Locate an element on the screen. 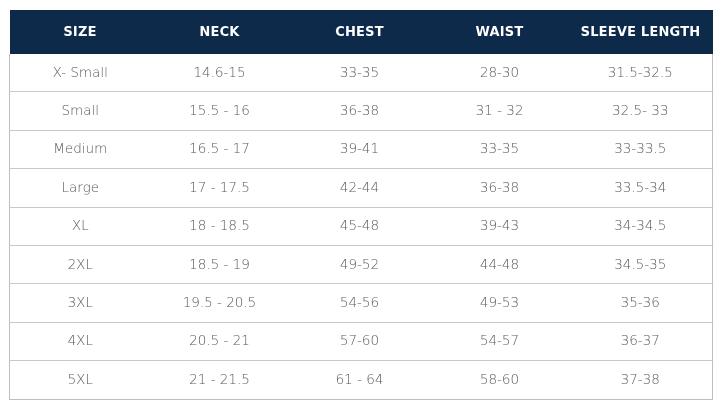 This screenshot has width=720, height=405. cell-chest: 49-52 is located at coordinates (359, 264).